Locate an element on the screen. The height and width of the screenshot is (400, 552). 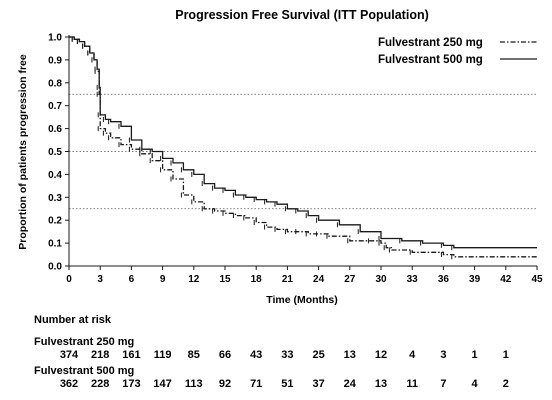
x-tick-label-7: 21 is located at coordinates (288, 279).